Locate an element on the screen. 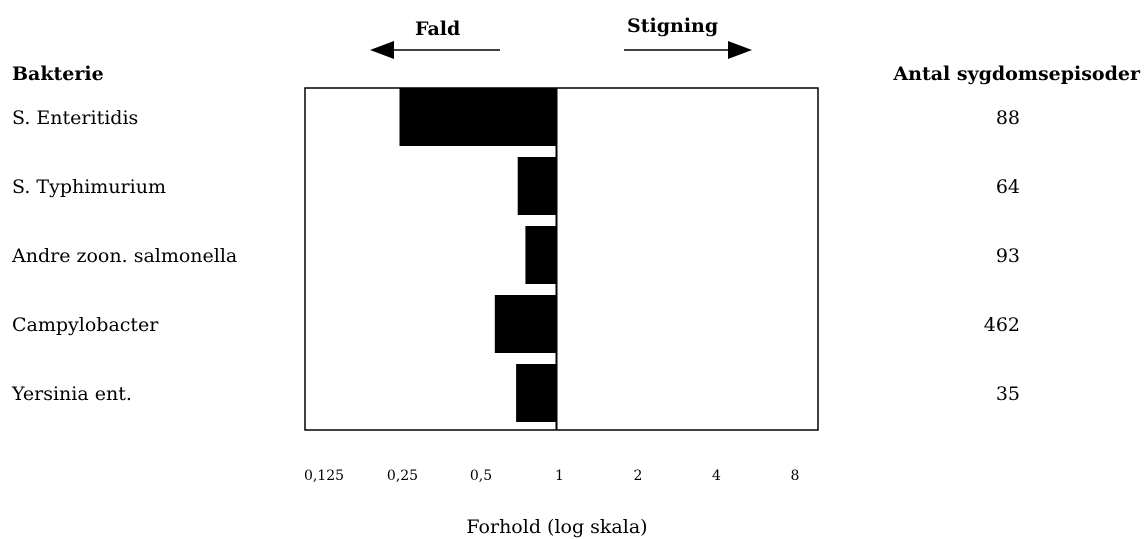 Image resolution: width=1146 pixels, height=539 pixels. x-tick-label-5: 2 is located at coordinates (638, 476).